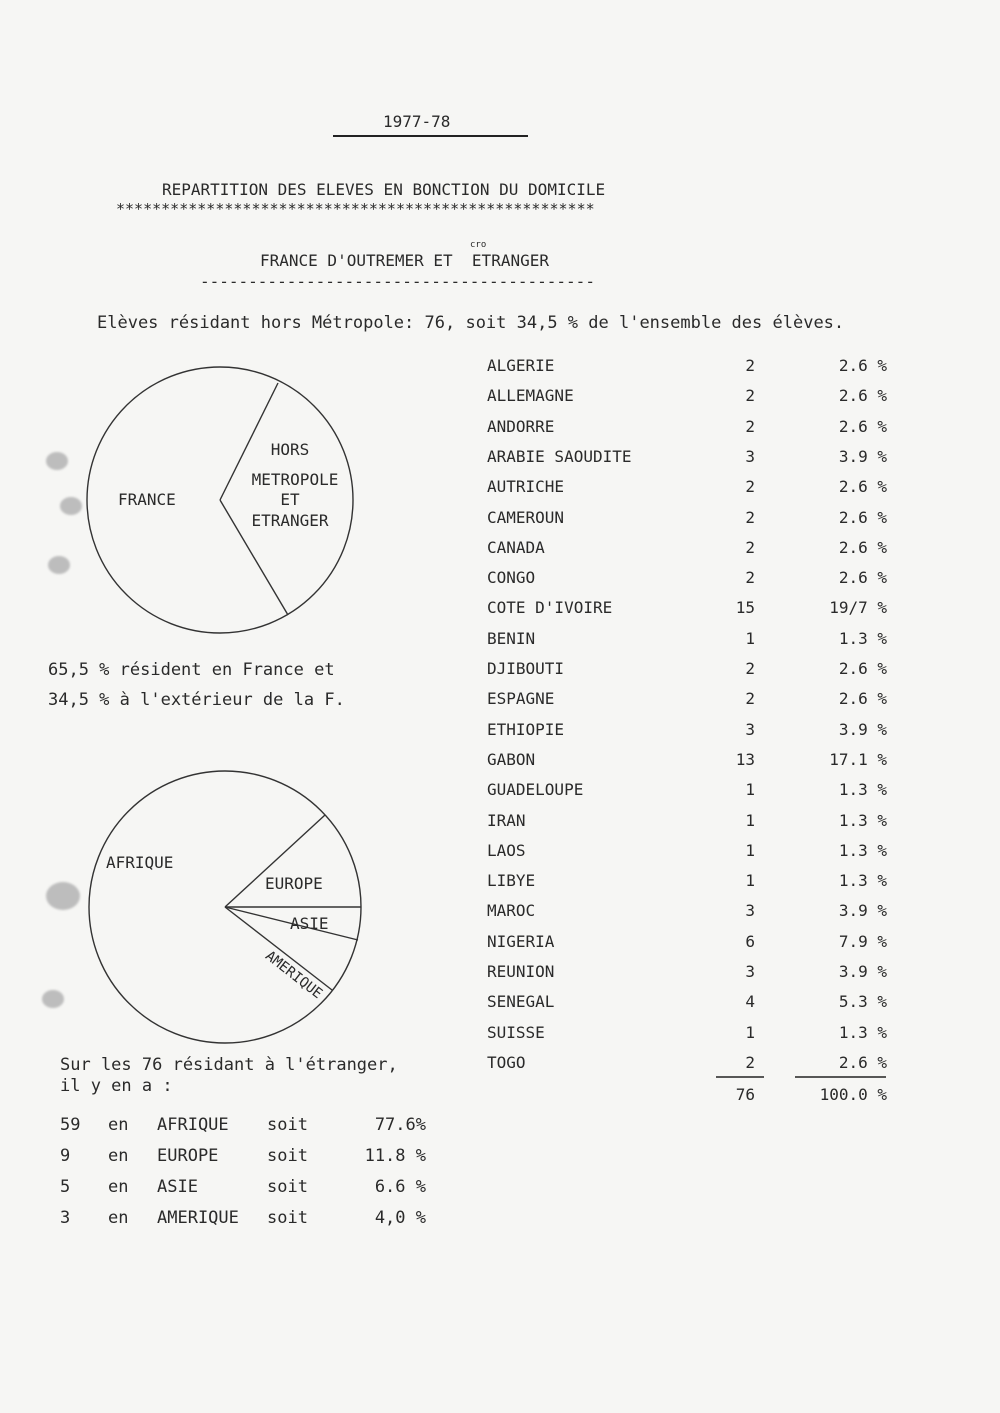  What do you see at coordinates (687, 883) in the screenshot?
I see `table-row: LIBYE 1 1.3 %` at bounding box center [687, 883].